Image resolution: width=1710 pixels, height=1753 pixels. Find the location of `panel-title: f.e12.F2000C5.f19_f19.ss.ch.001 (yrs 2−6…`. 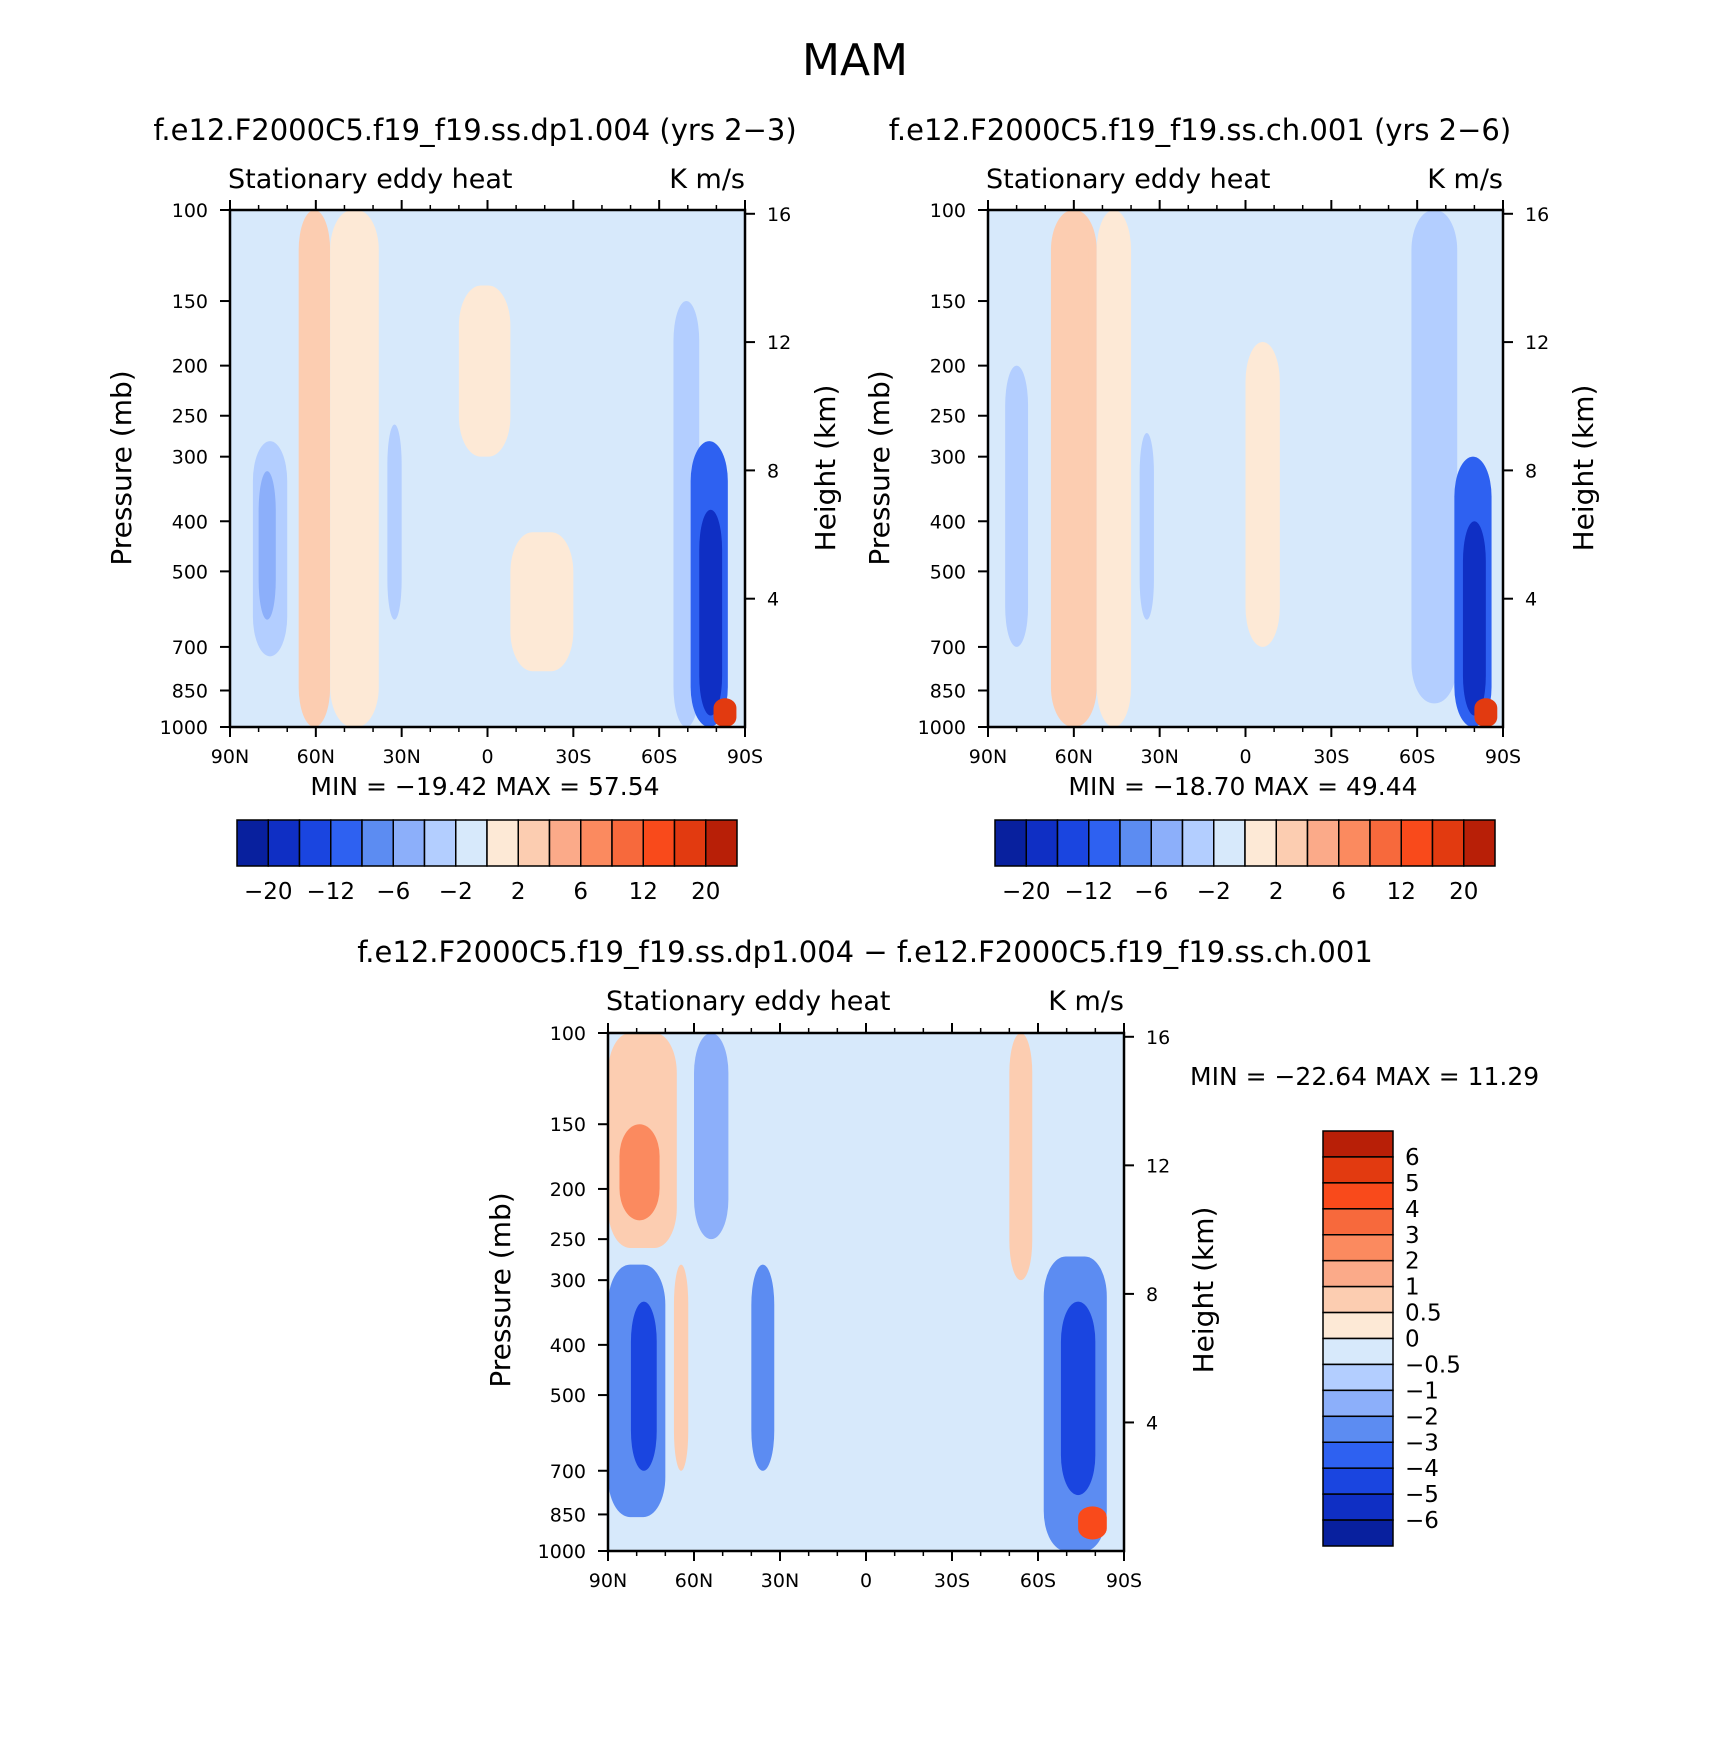

panel-title: f.e12.F2000C5.f19_f19.ss.ch.001 (yrs 2−6… is located at coordinates (1200, 130).